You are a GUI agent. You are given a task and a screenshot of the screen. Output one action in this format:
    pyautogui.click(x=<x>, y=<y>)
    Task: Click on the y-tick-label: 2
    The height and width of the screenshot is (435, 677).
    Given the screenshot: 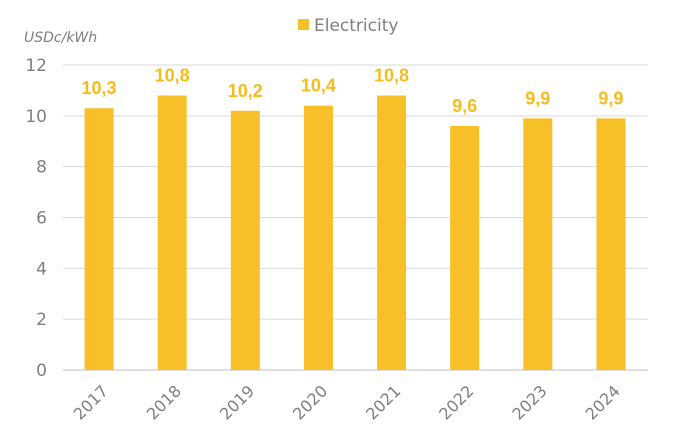 What is the action you would take?
    pyautogui.click(x=41, y=320)
    